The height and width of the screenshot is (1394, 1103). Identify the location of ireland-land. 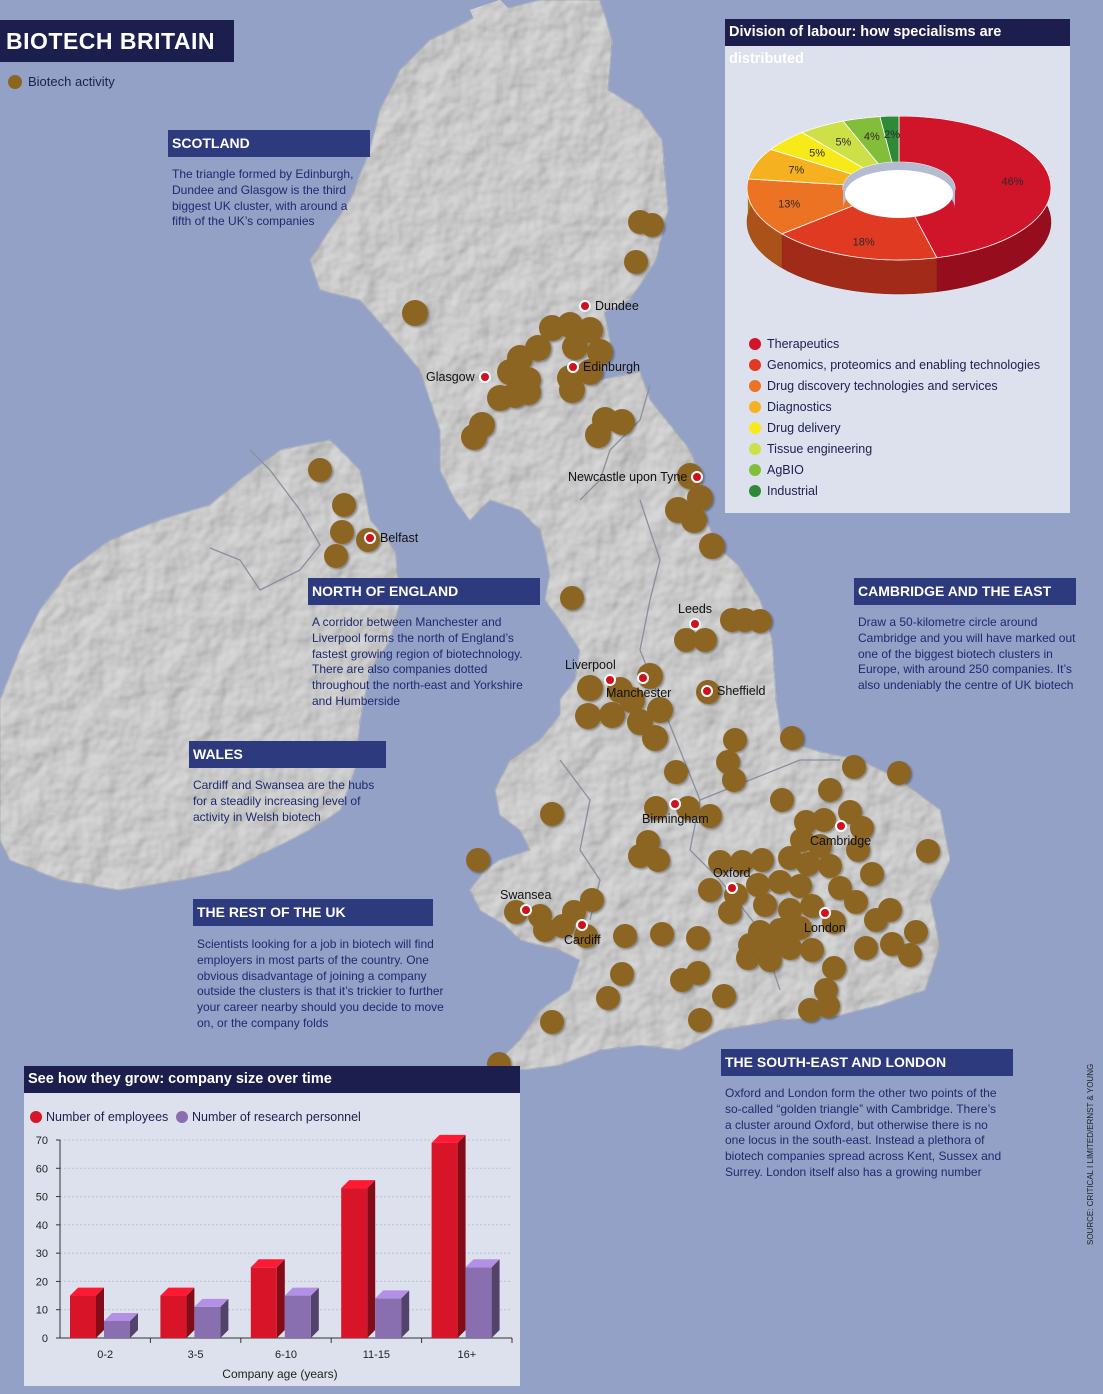
(200, 665).